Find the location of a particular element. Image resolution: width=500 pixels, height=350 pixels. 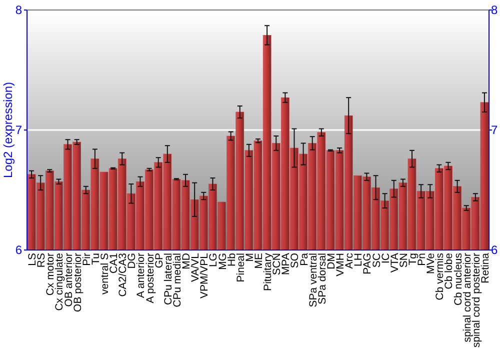

y2-tick-label: 8 is located at coordinates (494, 10).